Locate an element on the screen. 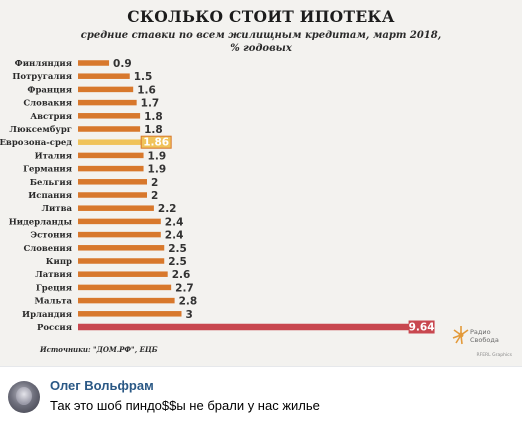  avatar-image is located at coordinates (24, 396).